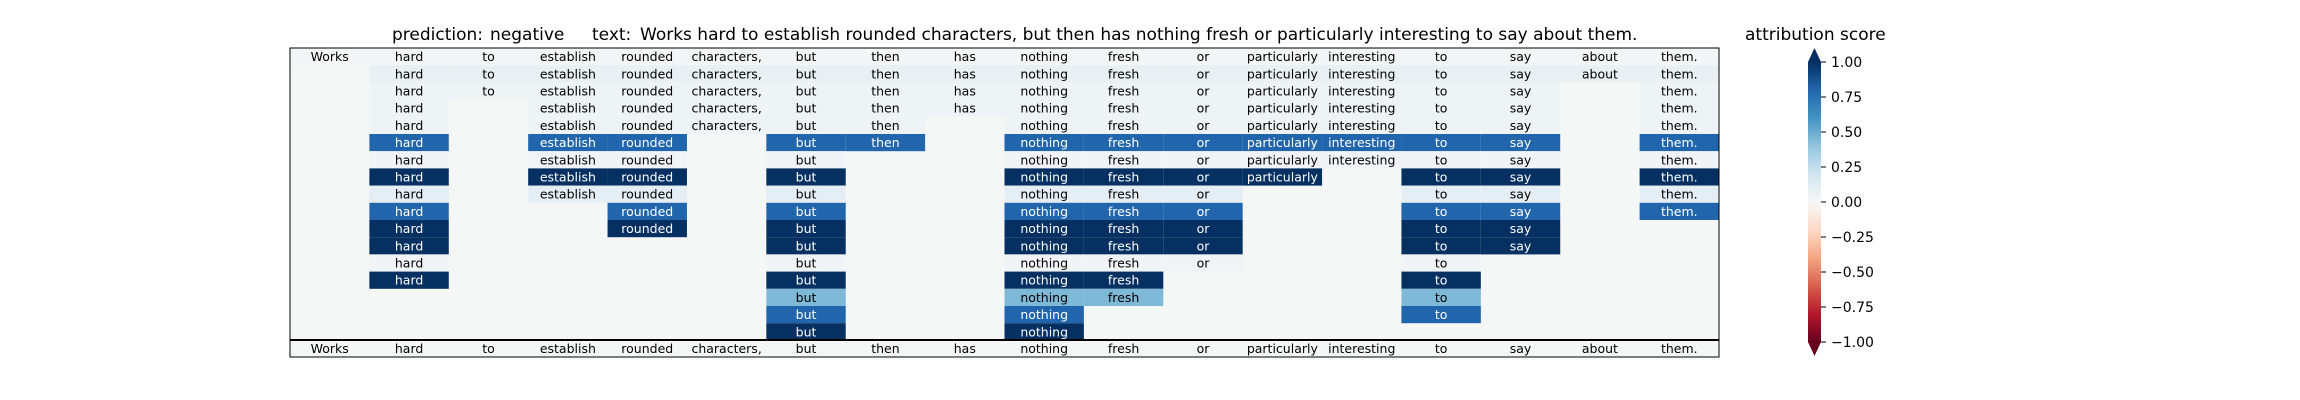  Describe the element at coordinates (1521, 348) in the screenshot. I see `x-tick-label: say` at that location.